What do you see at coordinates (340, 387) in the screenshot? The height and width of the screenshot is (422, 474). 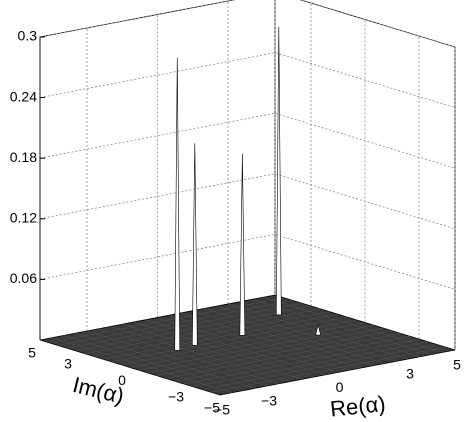 I see `x-tick-label: 0` at bounding box center [340, 387].